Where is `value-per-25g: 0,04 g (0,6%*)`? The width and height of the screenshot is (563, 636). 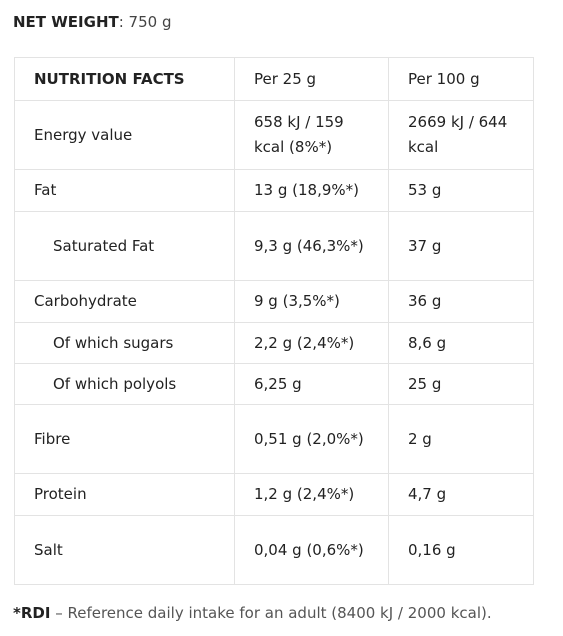 value-per-25g: 0,04 g (0,6%*) is located at coordinates (311, 550).